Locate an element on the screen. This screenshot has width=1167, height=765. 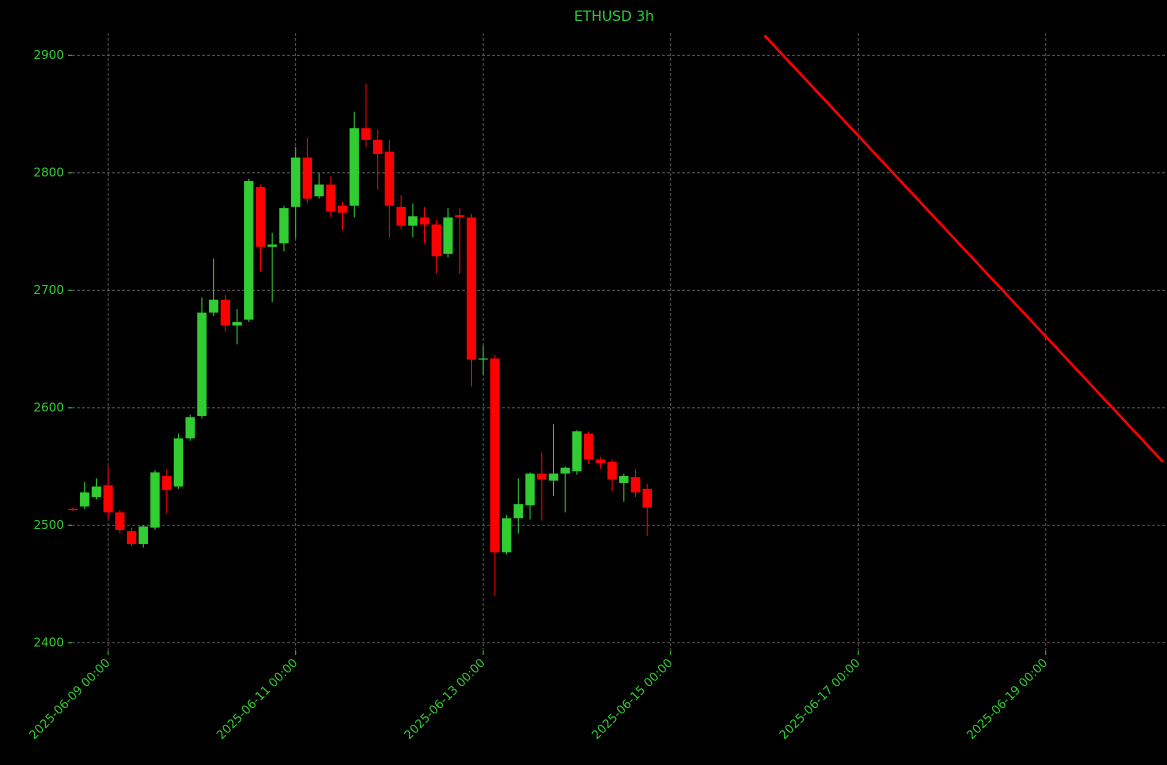
y-tick-label: 2500 is located at coordinates (48, 525).